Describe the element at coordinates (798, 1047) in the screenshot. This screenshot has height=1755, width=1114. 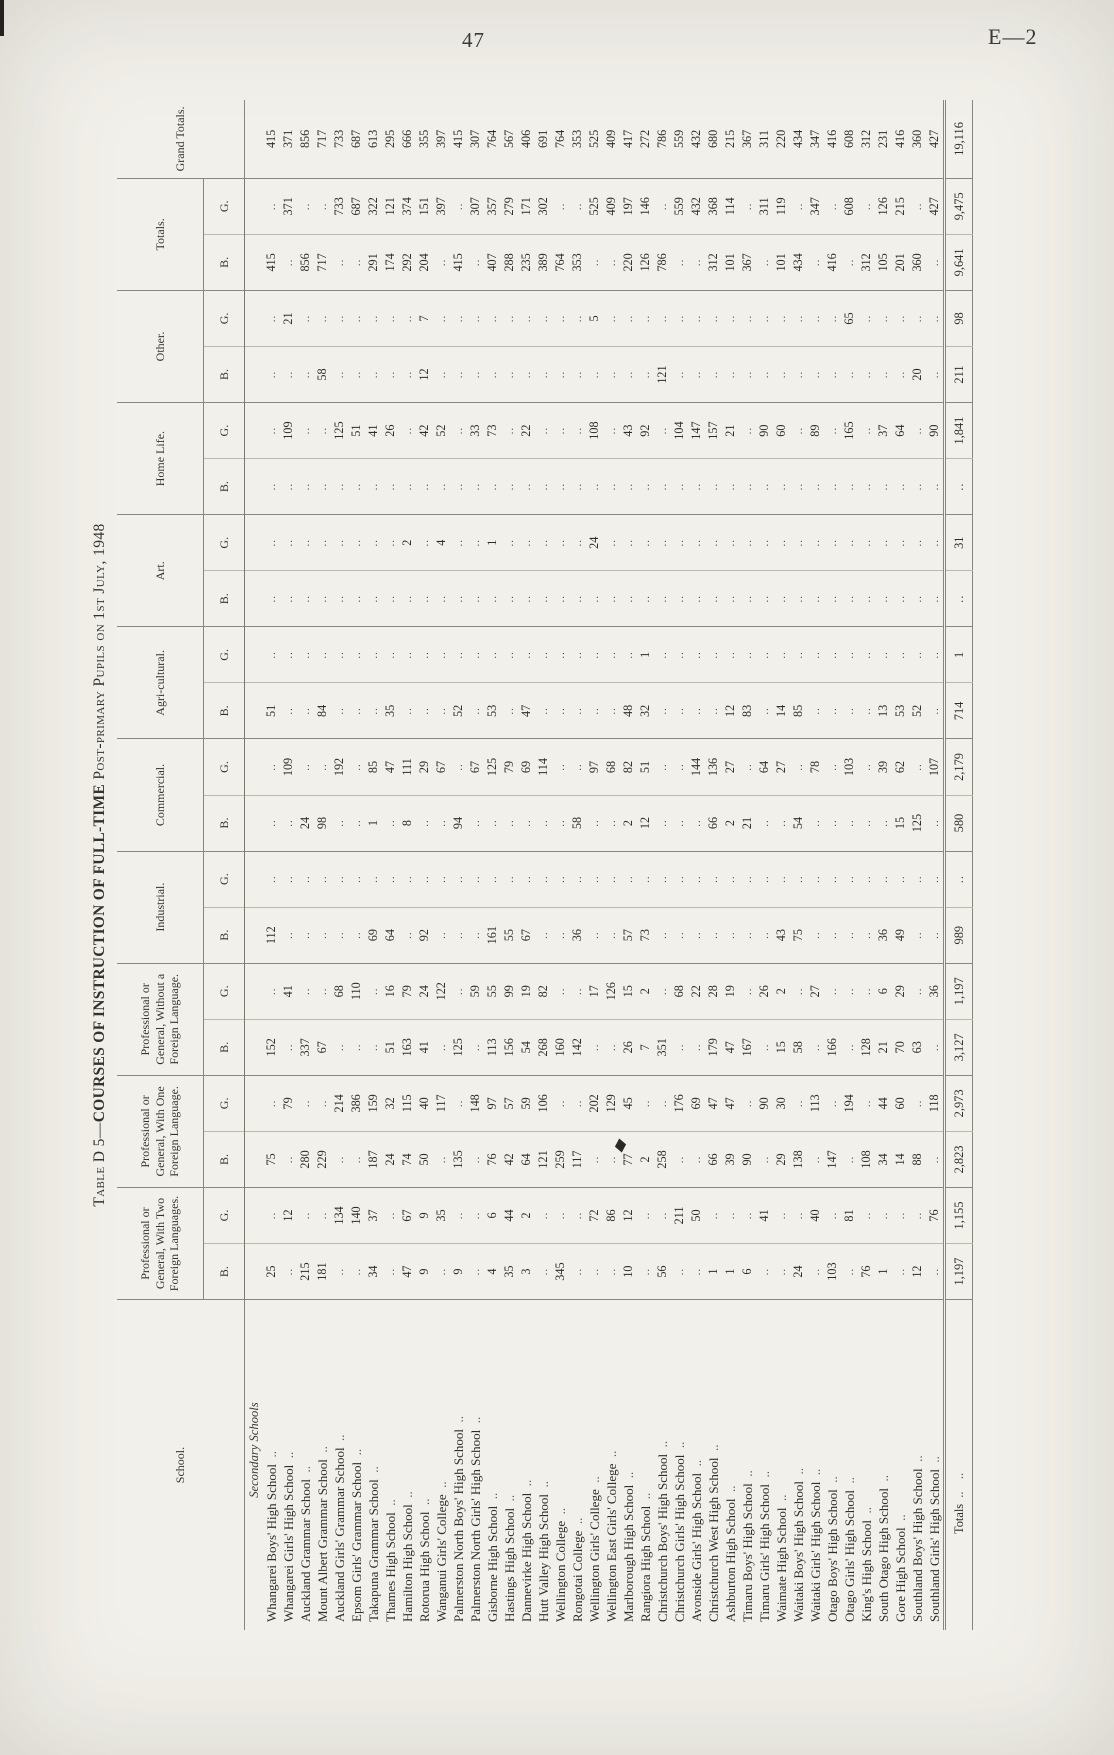
I see `value-cell: 58` at that location.